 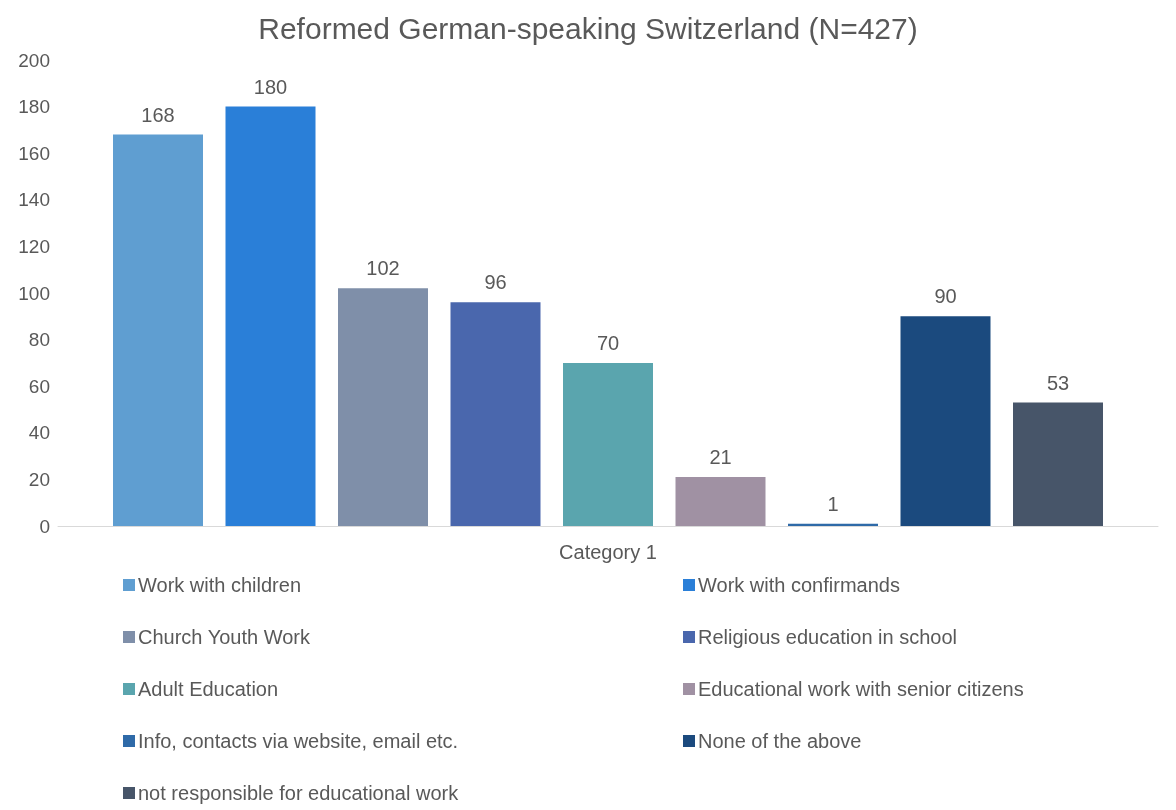 I want to click on data-label: 96, so click(x=495, y=282).